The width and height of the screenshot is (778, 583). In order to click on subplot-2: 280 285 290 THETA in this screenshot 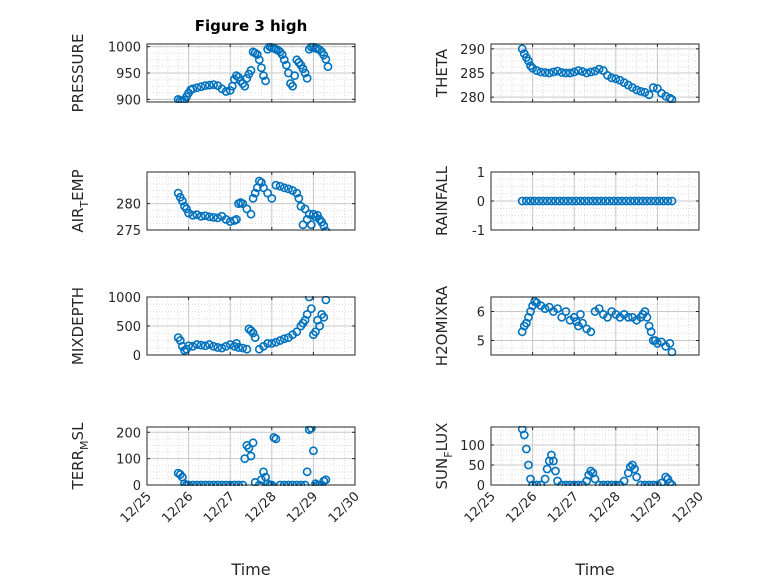, I will do `click(566, 74)`.